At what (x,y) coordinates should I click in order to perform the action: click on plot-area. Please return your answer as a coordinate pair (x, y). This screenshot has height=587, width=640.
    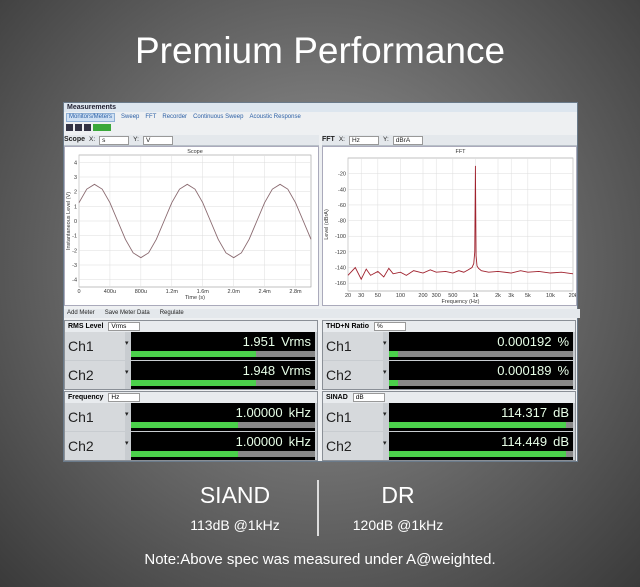
    Looking at the image, I should click on (460, 224).